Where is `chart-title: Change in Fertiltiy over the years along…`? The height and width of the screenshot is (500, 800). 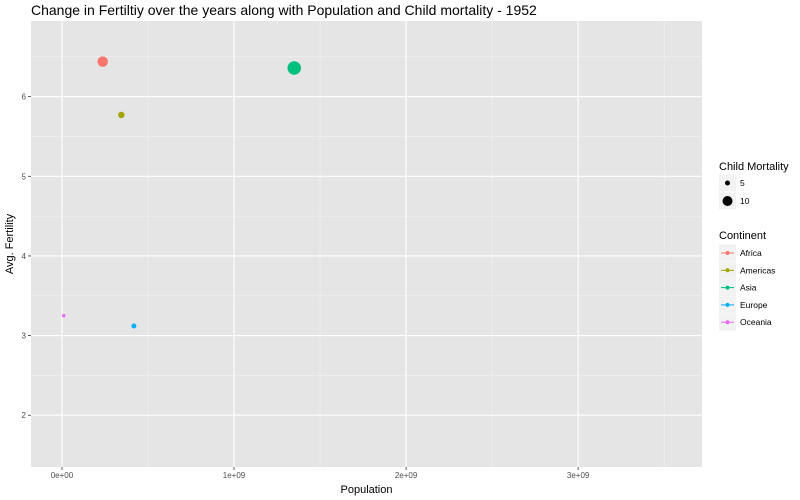 chart-title: Change in Fertiltiy over the years along… is located at coordinates (284, 10).